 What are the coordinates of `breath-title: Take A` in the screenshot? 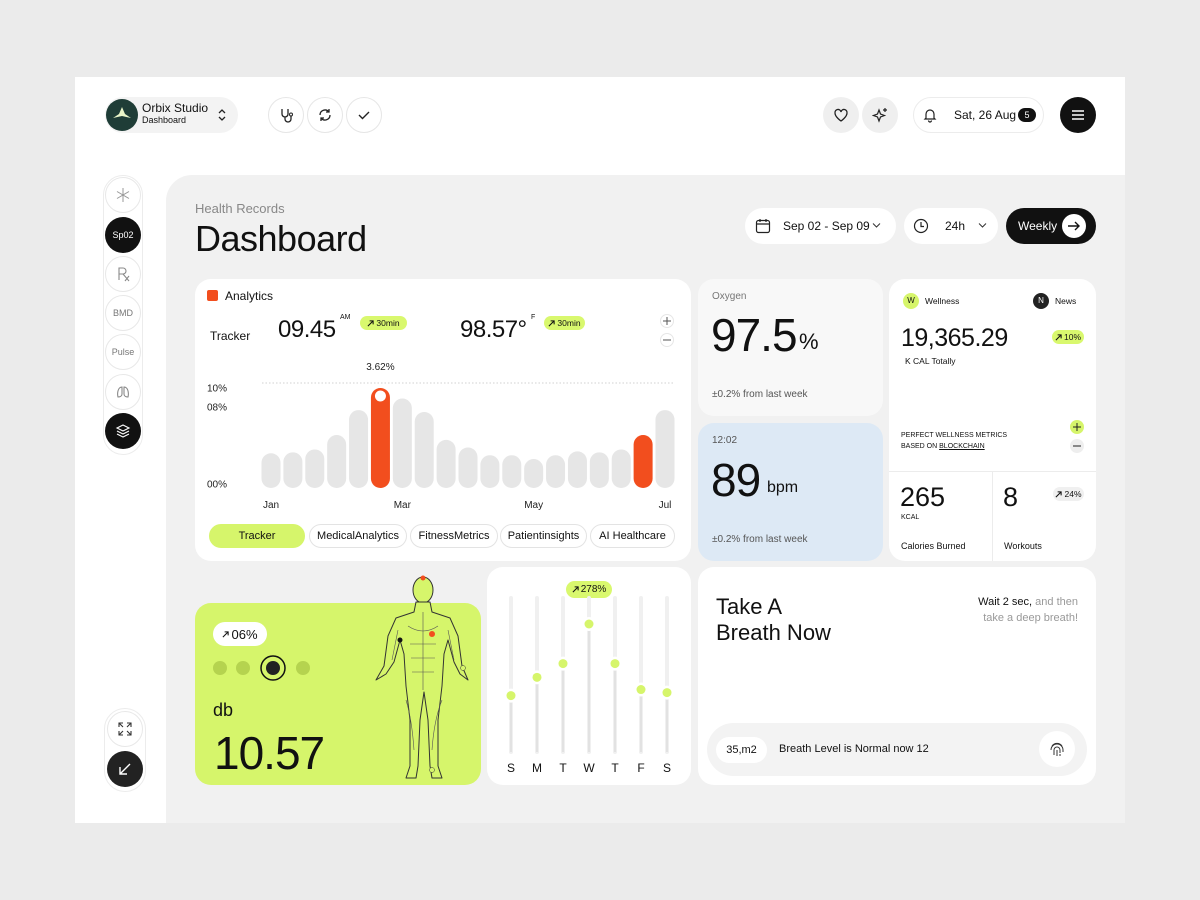 It's located at (749, 606).